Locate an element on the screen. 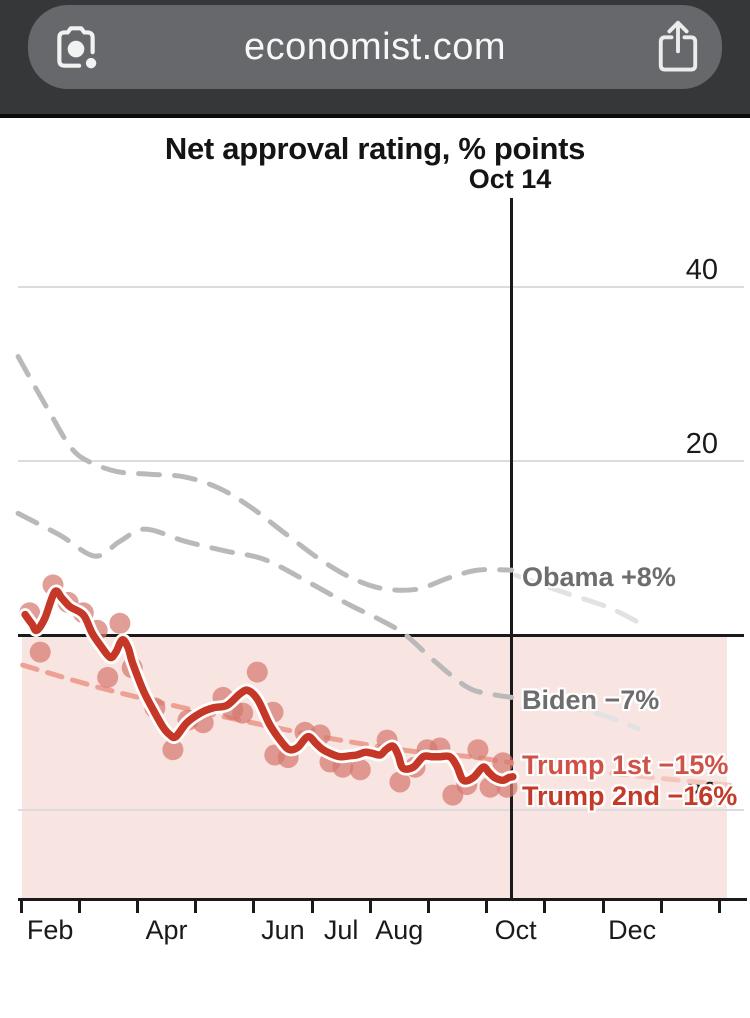 This screenshot has height=1018, width=750. annotation-biden: Biden −7% is located at coordinates (591, 700).